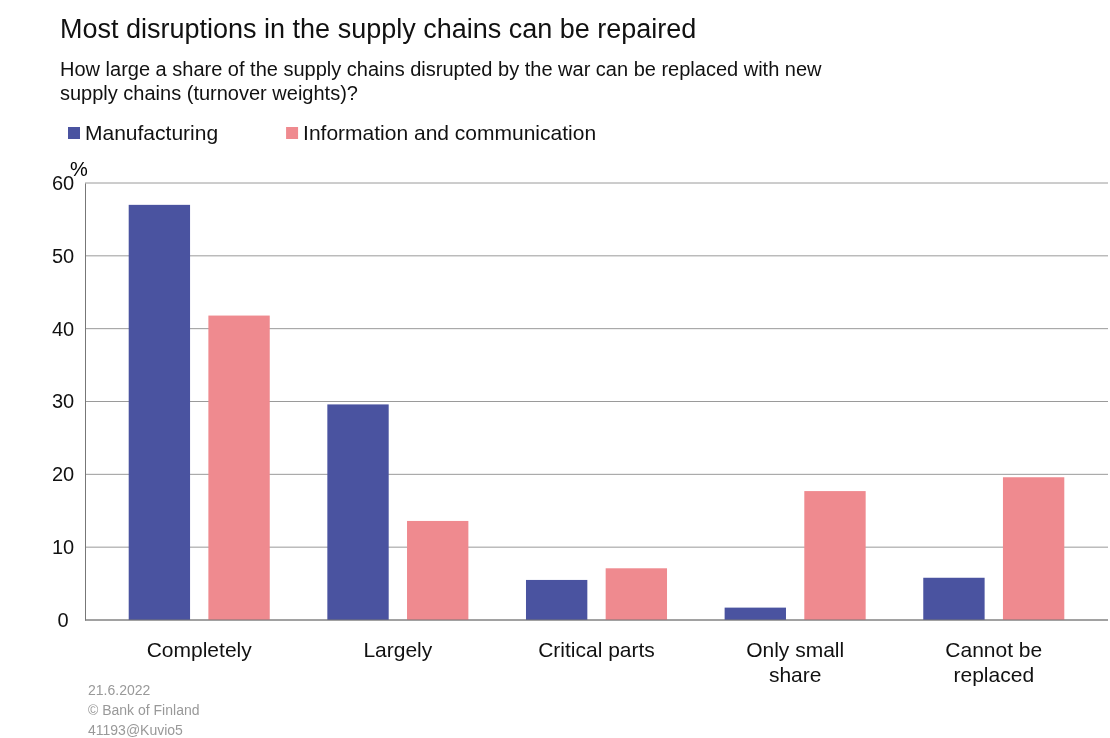 The height and width of the screenshot is (738, 1110). Describe the element at coordinates (63, 474) in the screenshot. I see `y-tick-label: 20` at that location.